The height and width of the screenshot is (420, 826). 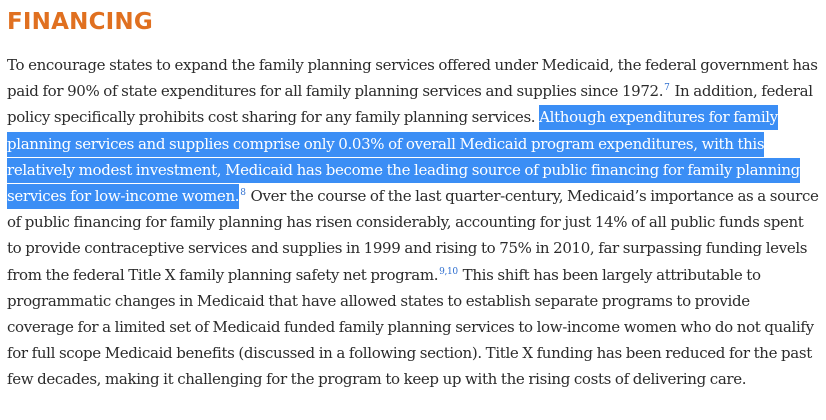 What do you see at coordinates (80, 22) in the screenshot?
I see `section-heading: FINANCING` at bounding box center [80, 22].